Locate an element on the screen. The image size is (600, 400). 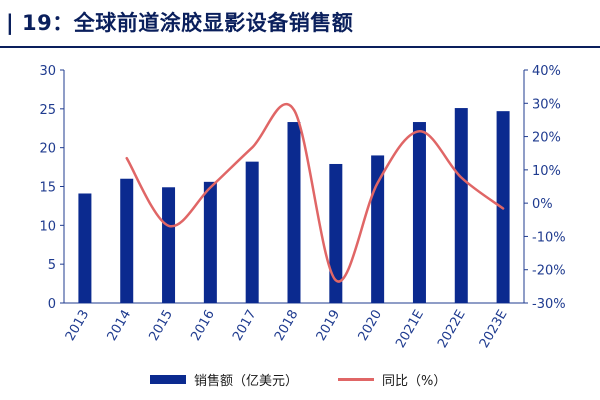
y-left-tick-label: 0 is located at coordinates (52, 304).